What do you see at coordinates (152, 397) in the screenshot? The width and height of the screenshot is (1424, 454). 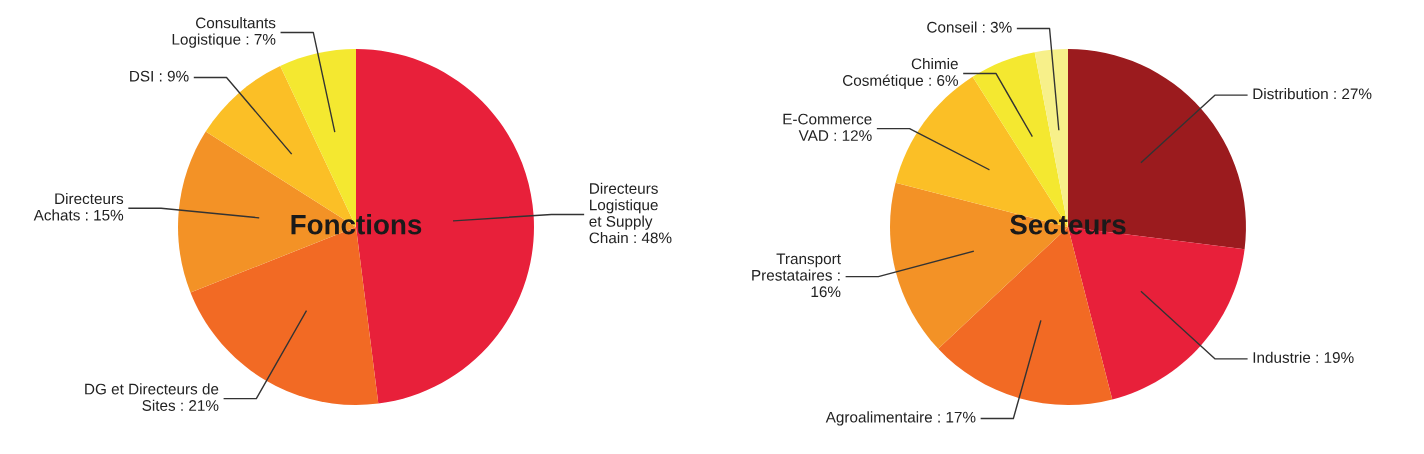 I see `slice-label: DG et Directeurs de Sites : 21%` at bounding box center [152, 397].